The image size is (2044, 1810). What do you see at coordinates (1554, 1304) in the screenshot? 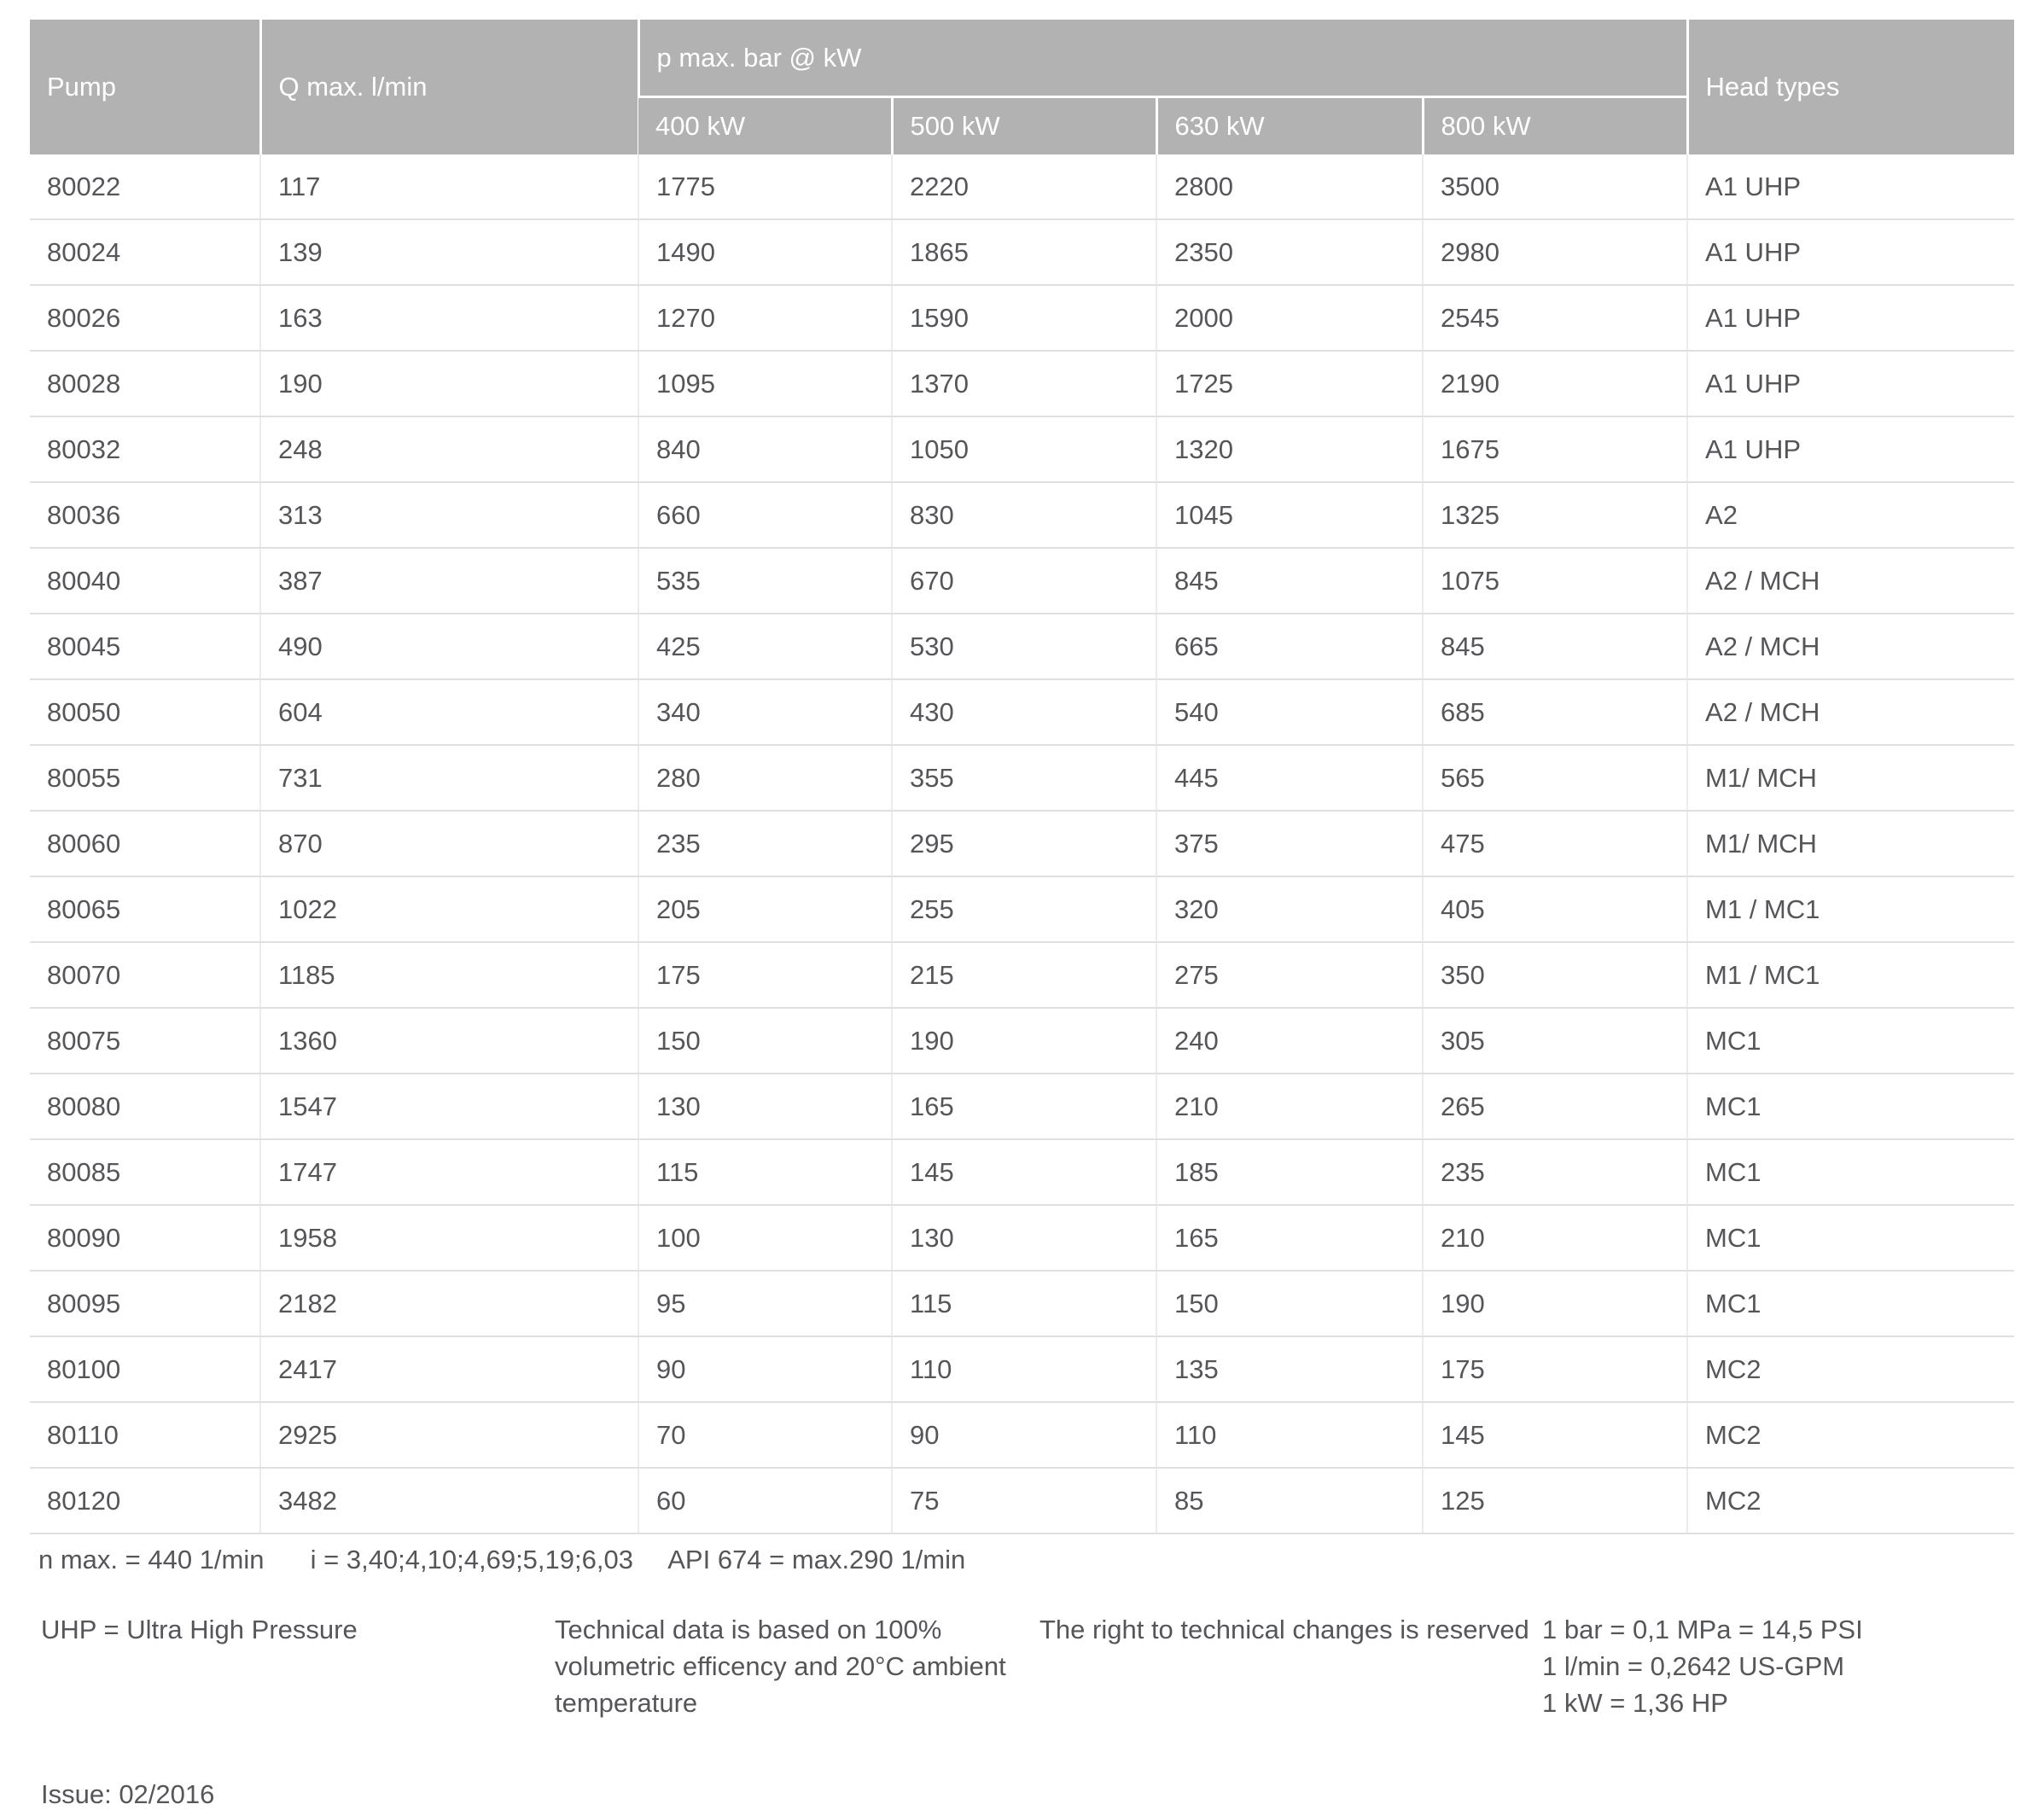
I see `cell-kw-800: 190` at bounding box center [1554, 1304].